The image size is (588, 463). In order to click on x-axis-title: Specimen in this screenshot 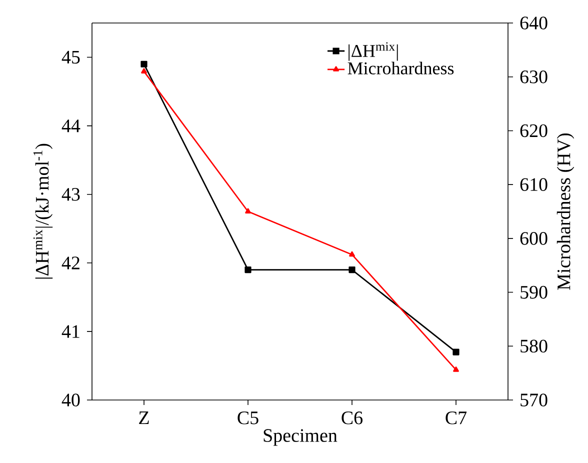, I will do `click(301, 437)`.